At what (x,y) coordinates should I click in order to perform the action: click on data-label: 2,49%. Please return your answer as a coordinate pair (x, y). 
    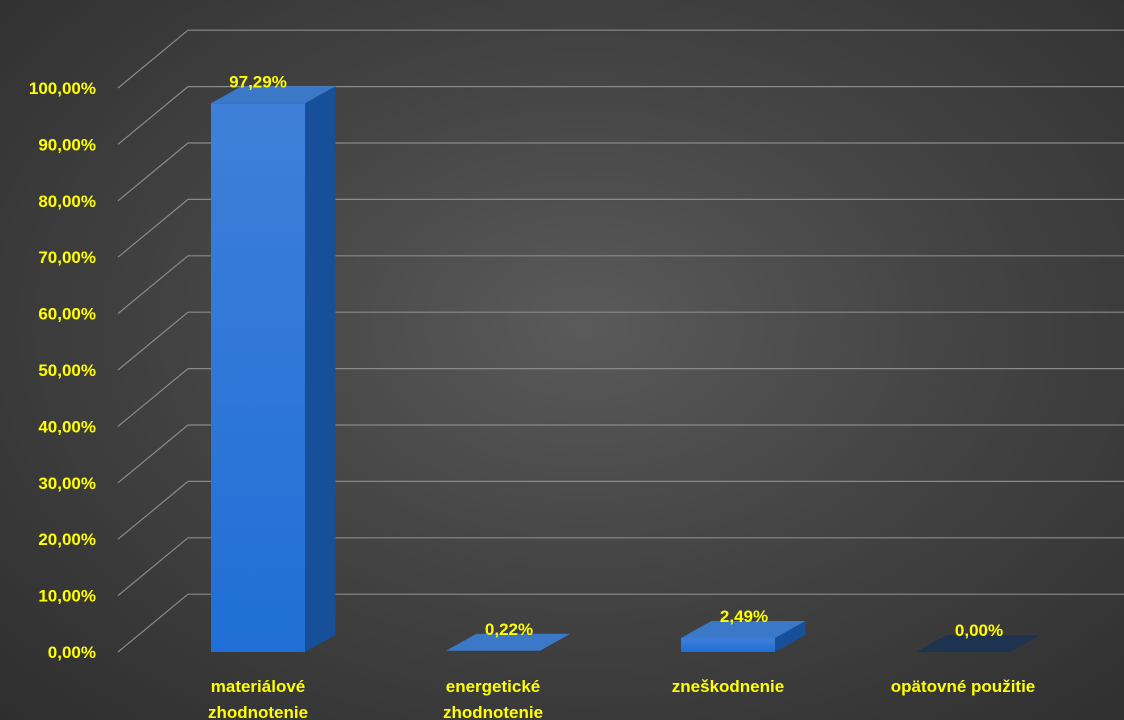
    Looking at the image, I should click on (744, 616).